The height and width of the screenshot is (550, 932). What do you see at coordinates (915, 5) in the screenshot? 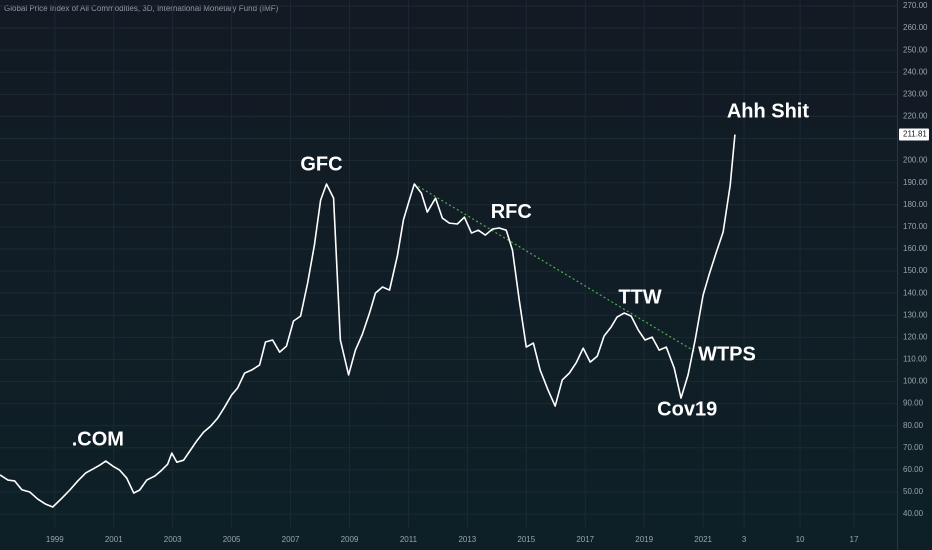
I see `y-tick-label: 270.00` at bounding box center [915, 5].